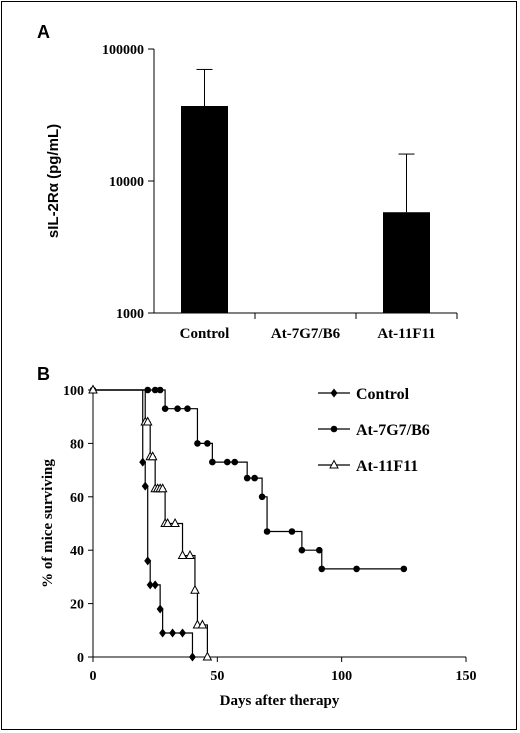  I want to click on panel-a-y-tick-label: 10000, so click(126, 182).